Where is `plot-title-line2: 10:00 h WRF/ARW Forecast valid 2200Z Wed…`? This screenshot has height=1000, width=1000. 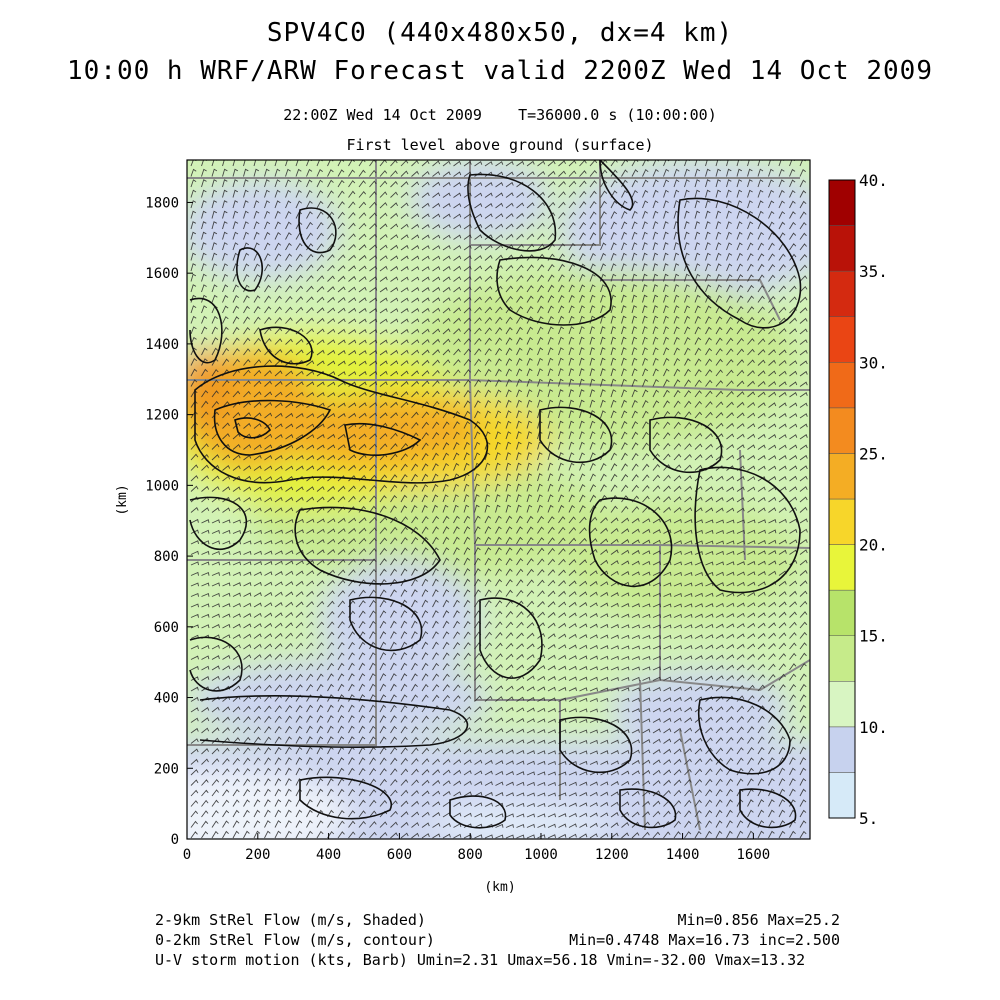 plot-title-line2: 10:00 h WRF/ARW Forecast valid 2200Z Wed… is located at coordinates (500, 71).